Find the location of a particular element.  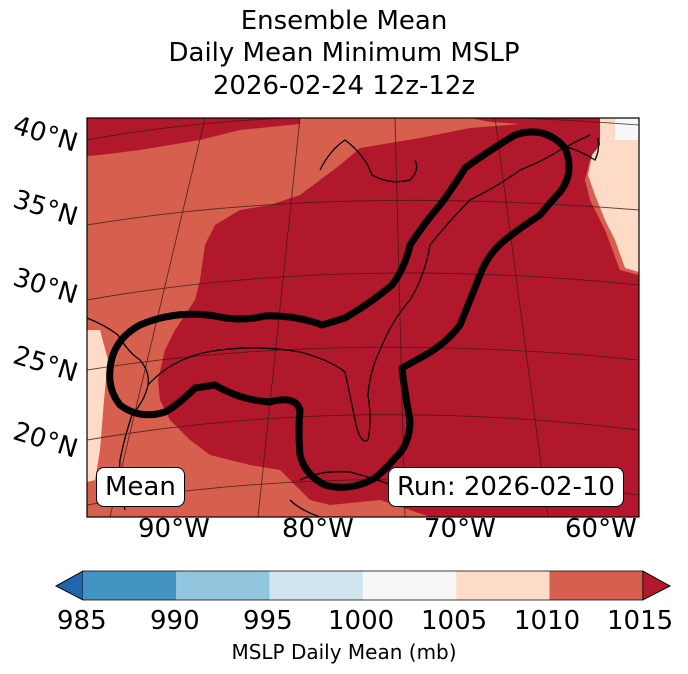

colorbar-tick-1005: 1005 is located at coordinates (454, 621).